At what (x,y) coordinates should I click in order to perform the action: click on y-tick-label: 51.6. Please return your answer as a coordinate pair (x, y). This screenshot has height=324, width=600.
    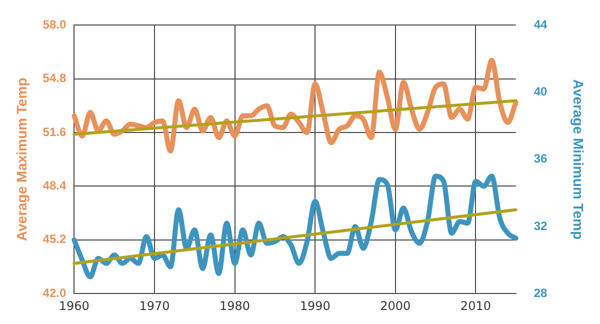
    Looking at the image, I should click on (54, 131).